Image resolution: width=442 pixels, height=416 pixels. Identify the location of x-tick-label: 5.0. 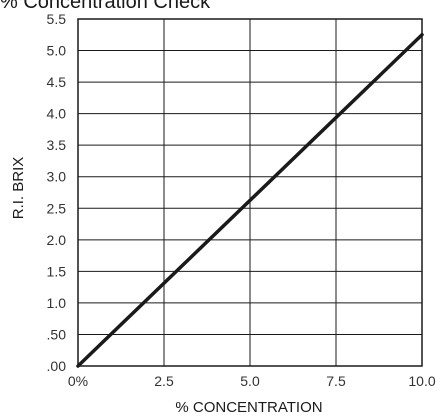
(250, 381).